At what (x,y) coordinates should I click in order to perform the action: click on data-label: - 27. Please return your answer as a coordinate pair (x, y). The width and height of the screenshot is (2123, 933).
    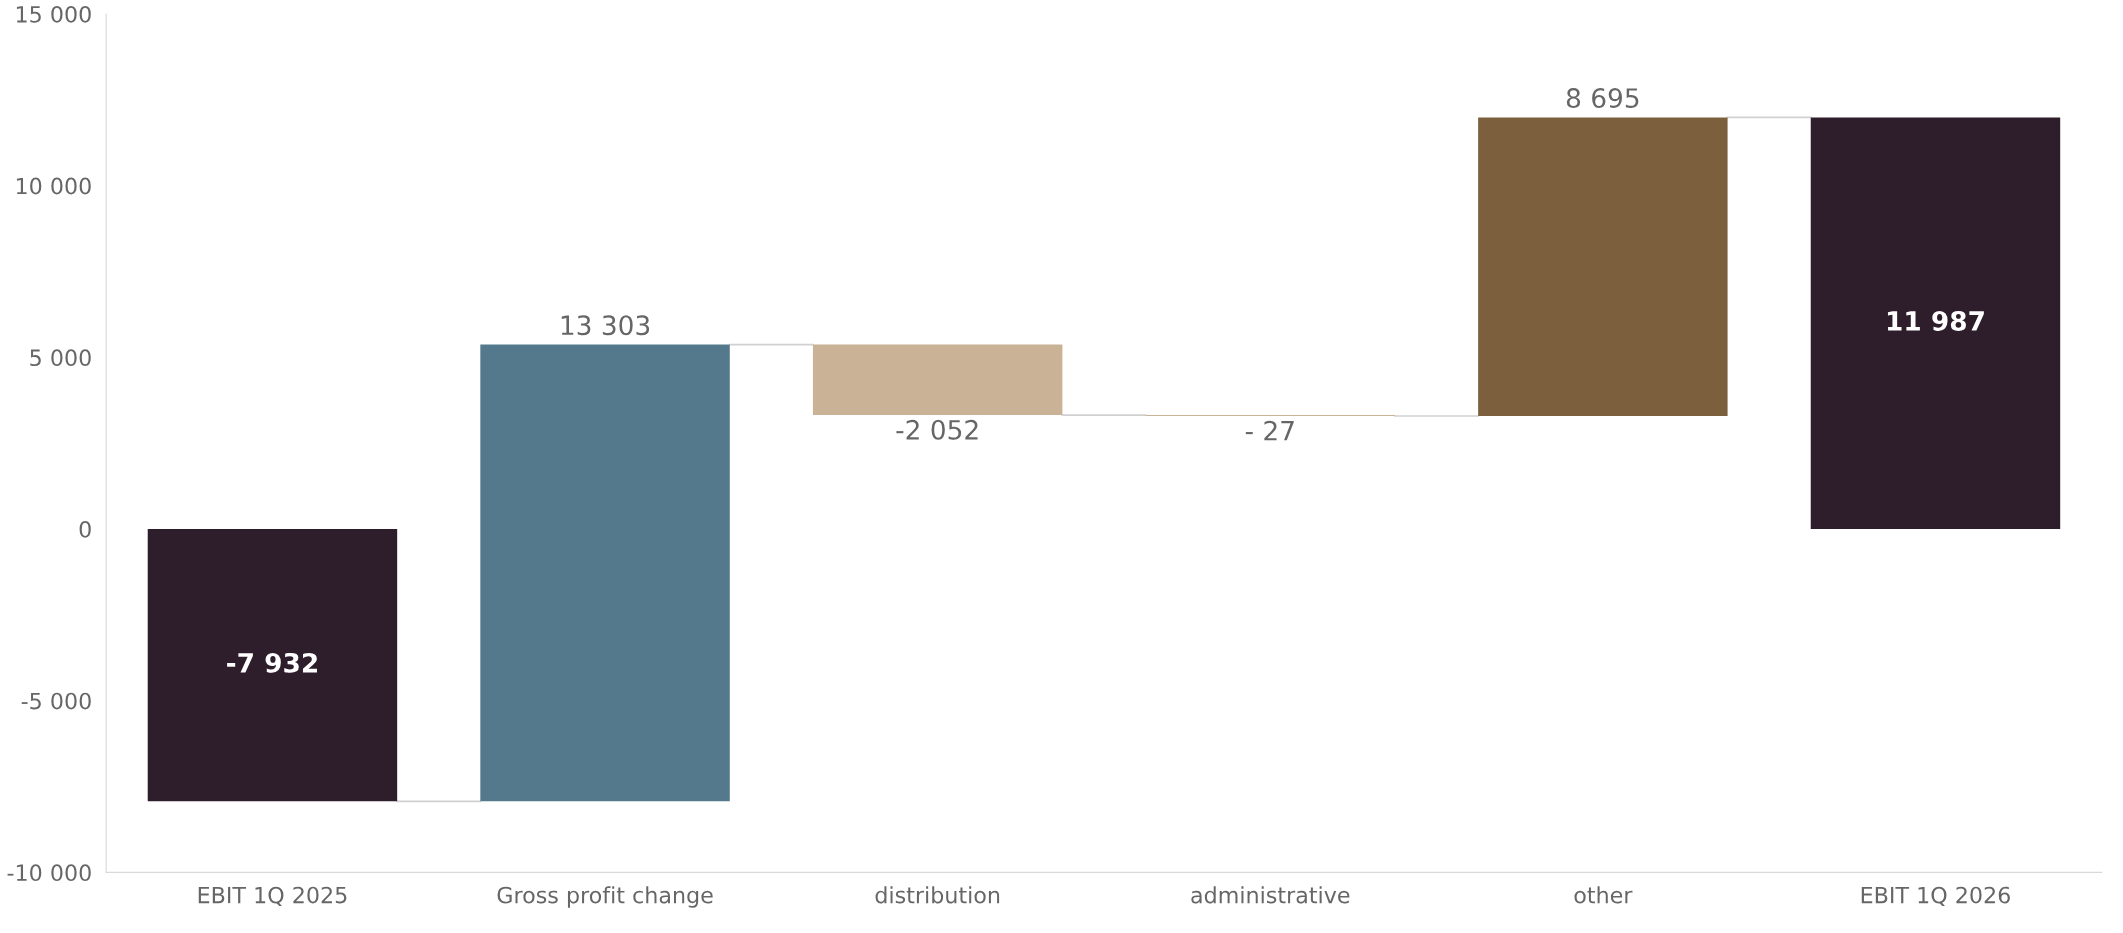
    Looking at the image, I should click on (1269, 430).